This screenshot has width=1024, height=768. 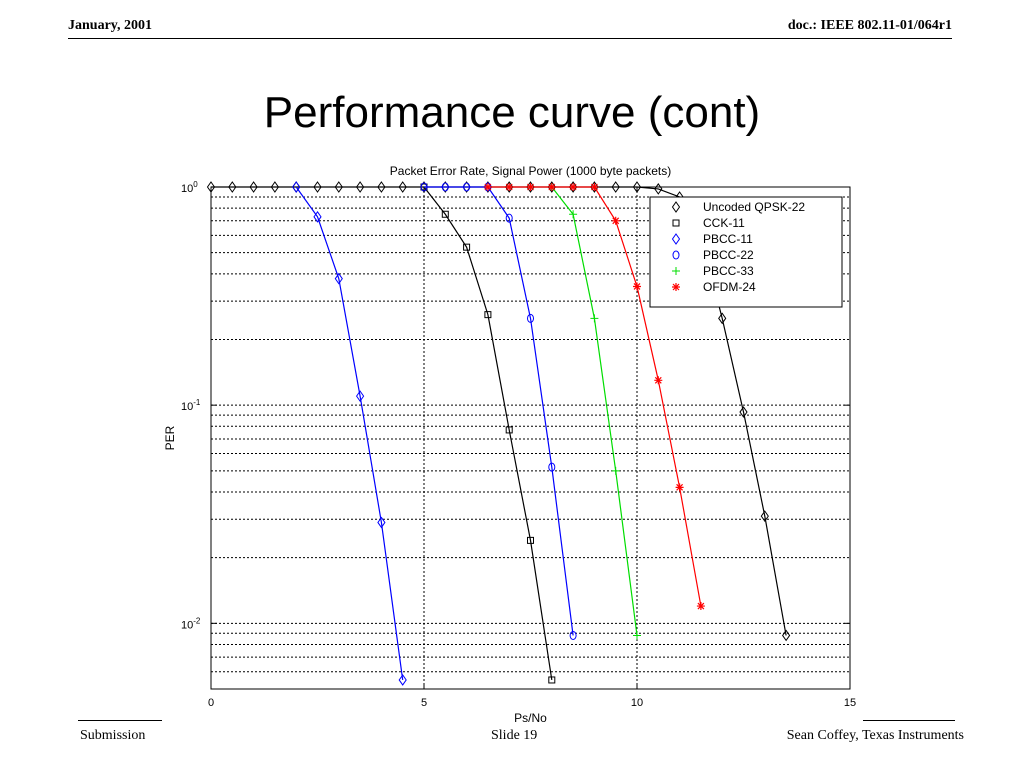 I want to click on legend-box, so click(x=746, y=252).